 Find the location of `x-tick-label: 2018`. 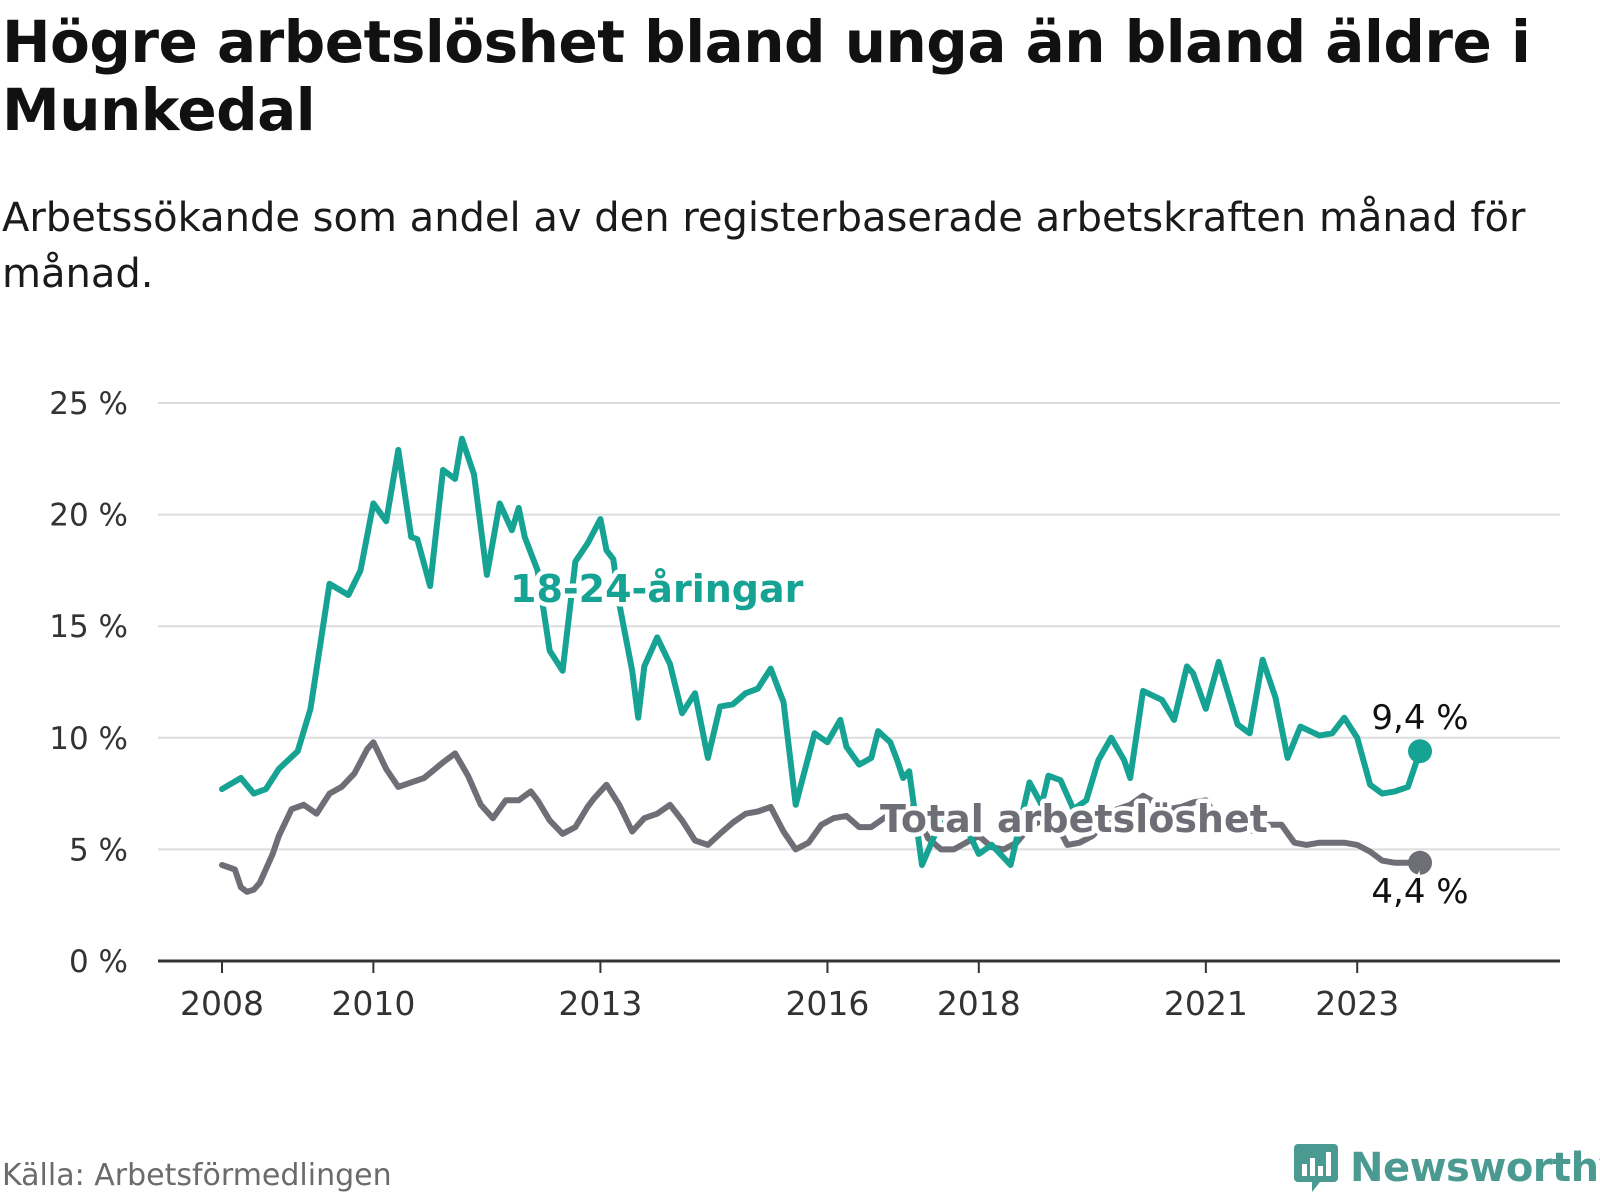

x-tick-label: 2018 is located at coordinates (979, 1003).